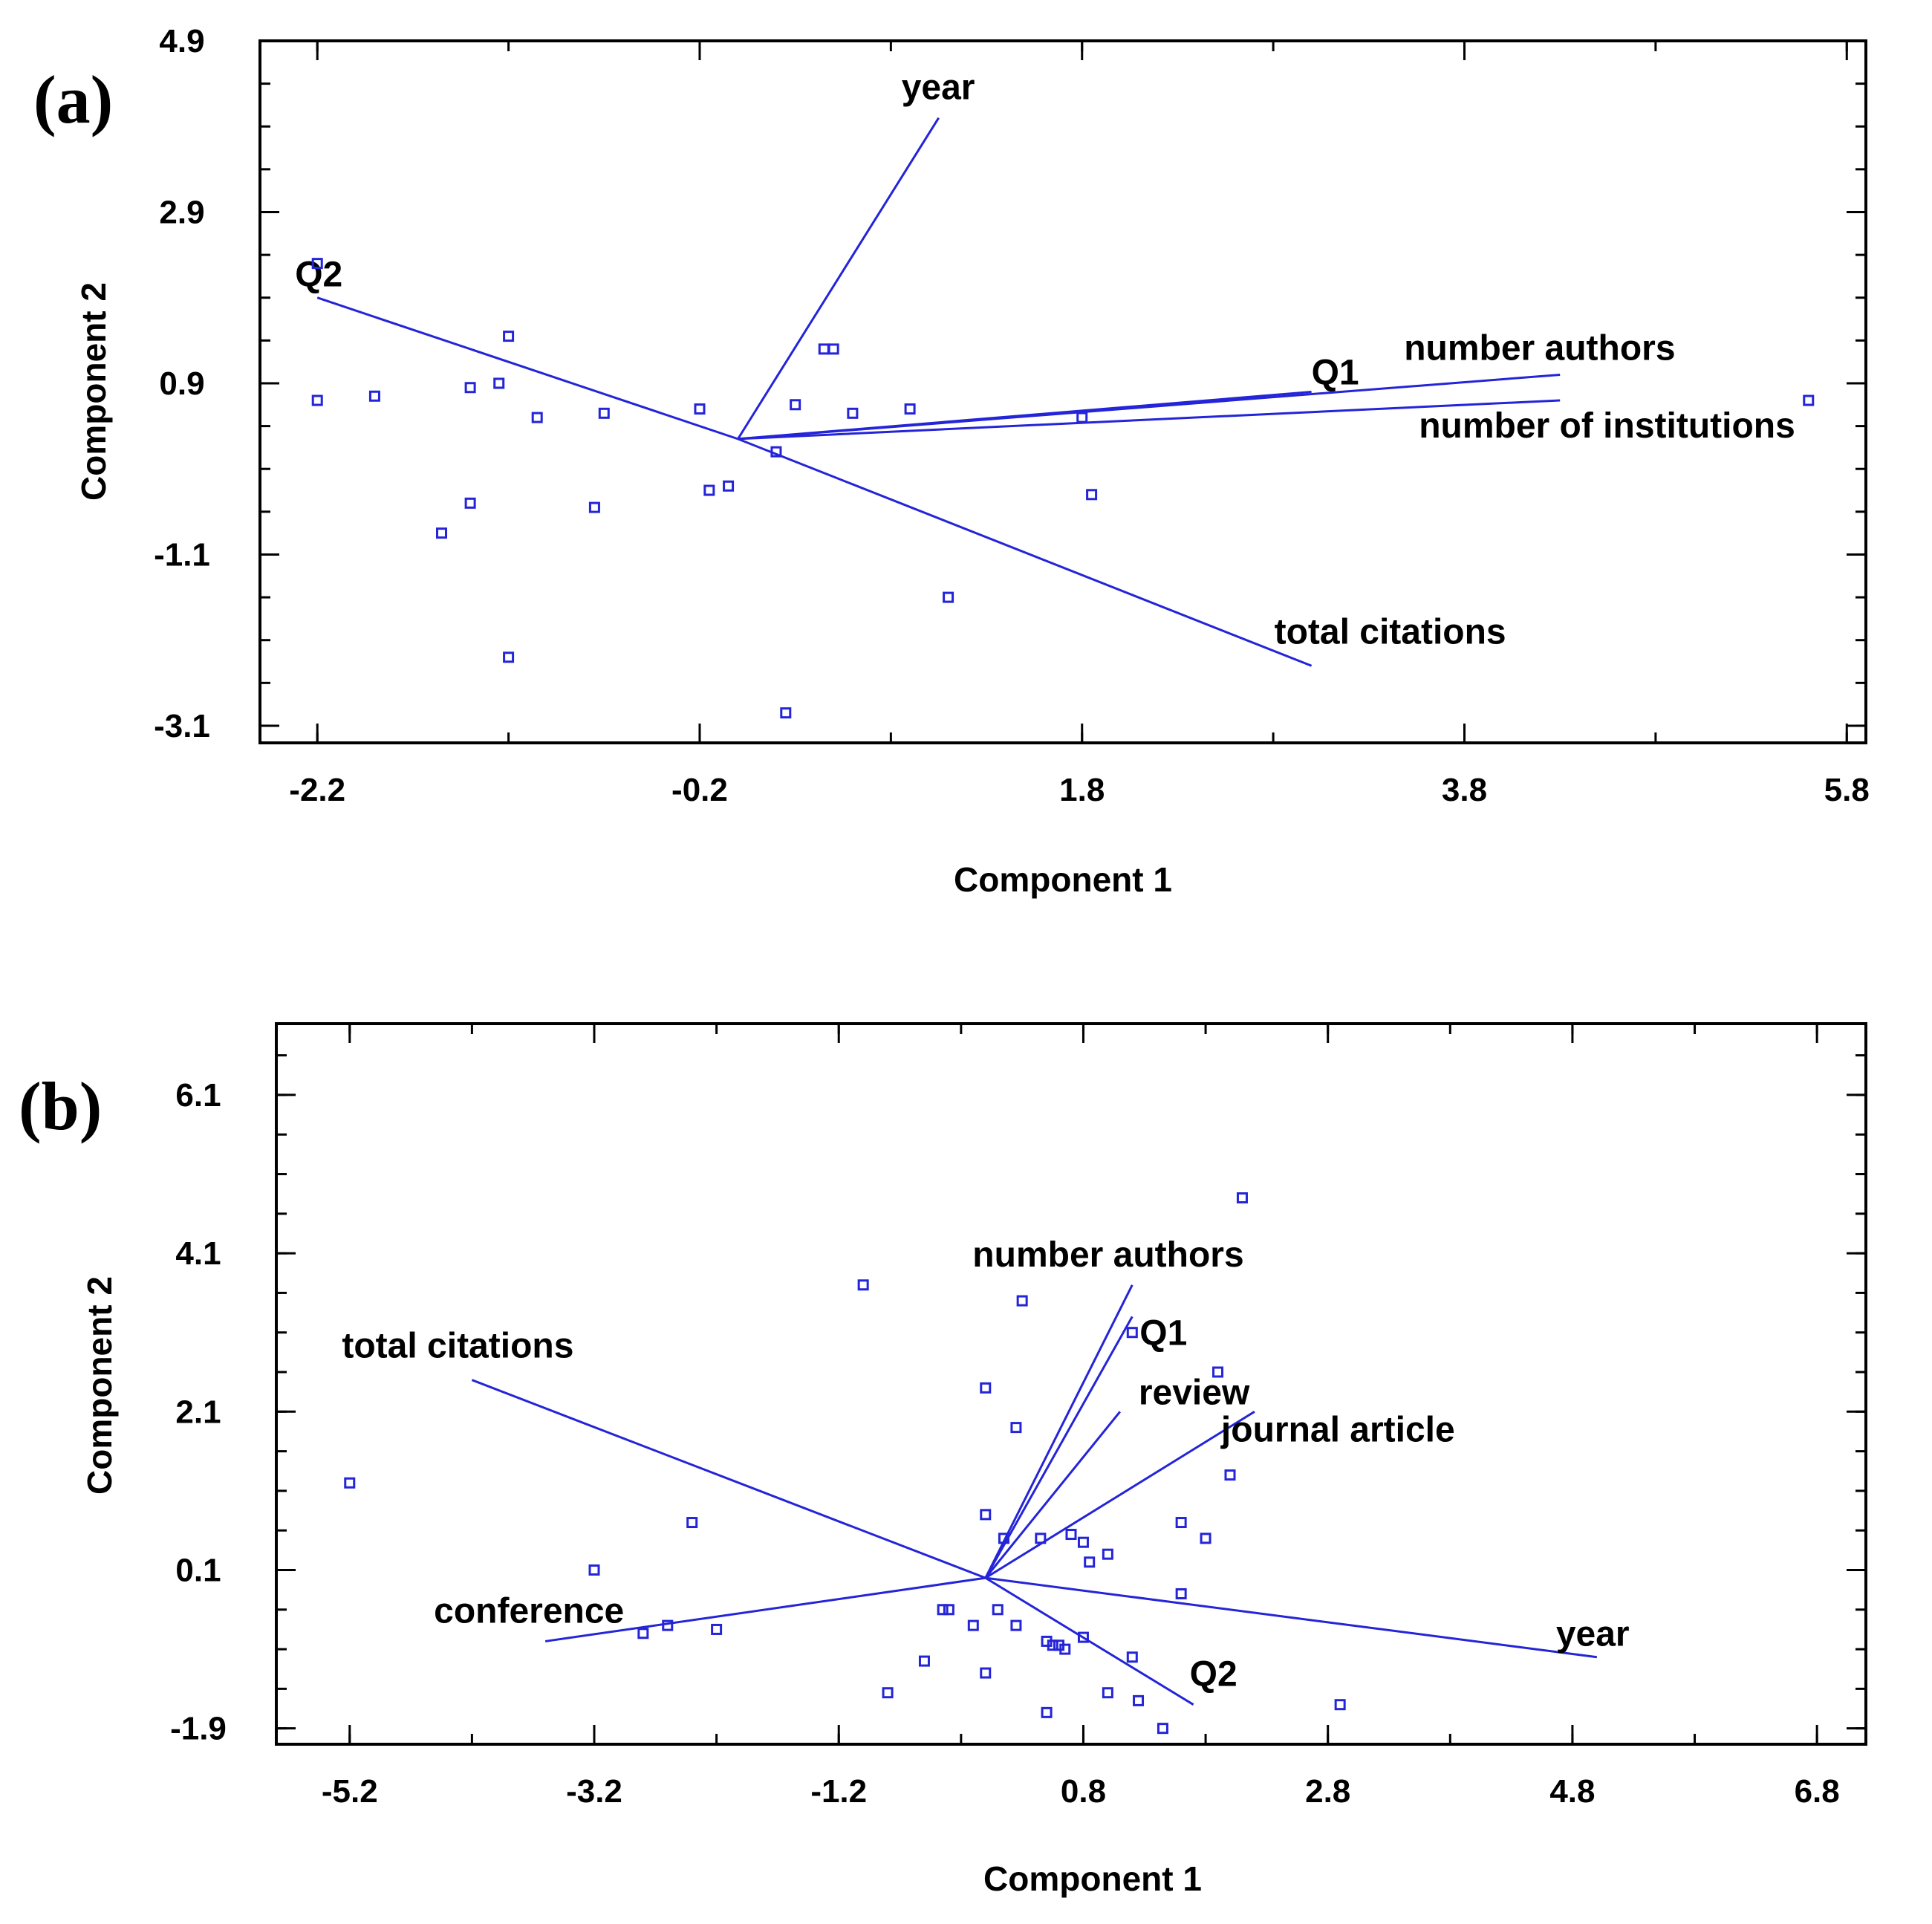  Describe the element at coordinates (1083, 1792) in the screenshot. I see `x-tick-label: 0.8` at that location.